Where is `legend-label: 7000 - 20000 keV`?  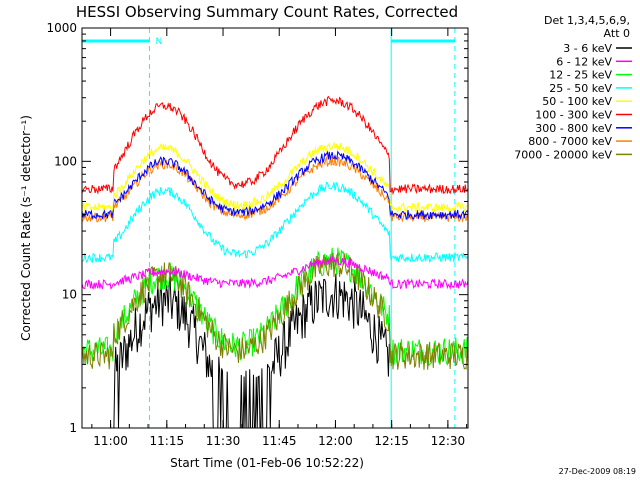
legend-label: 7000 - 20000 keV is located at coordinates (563, 154).